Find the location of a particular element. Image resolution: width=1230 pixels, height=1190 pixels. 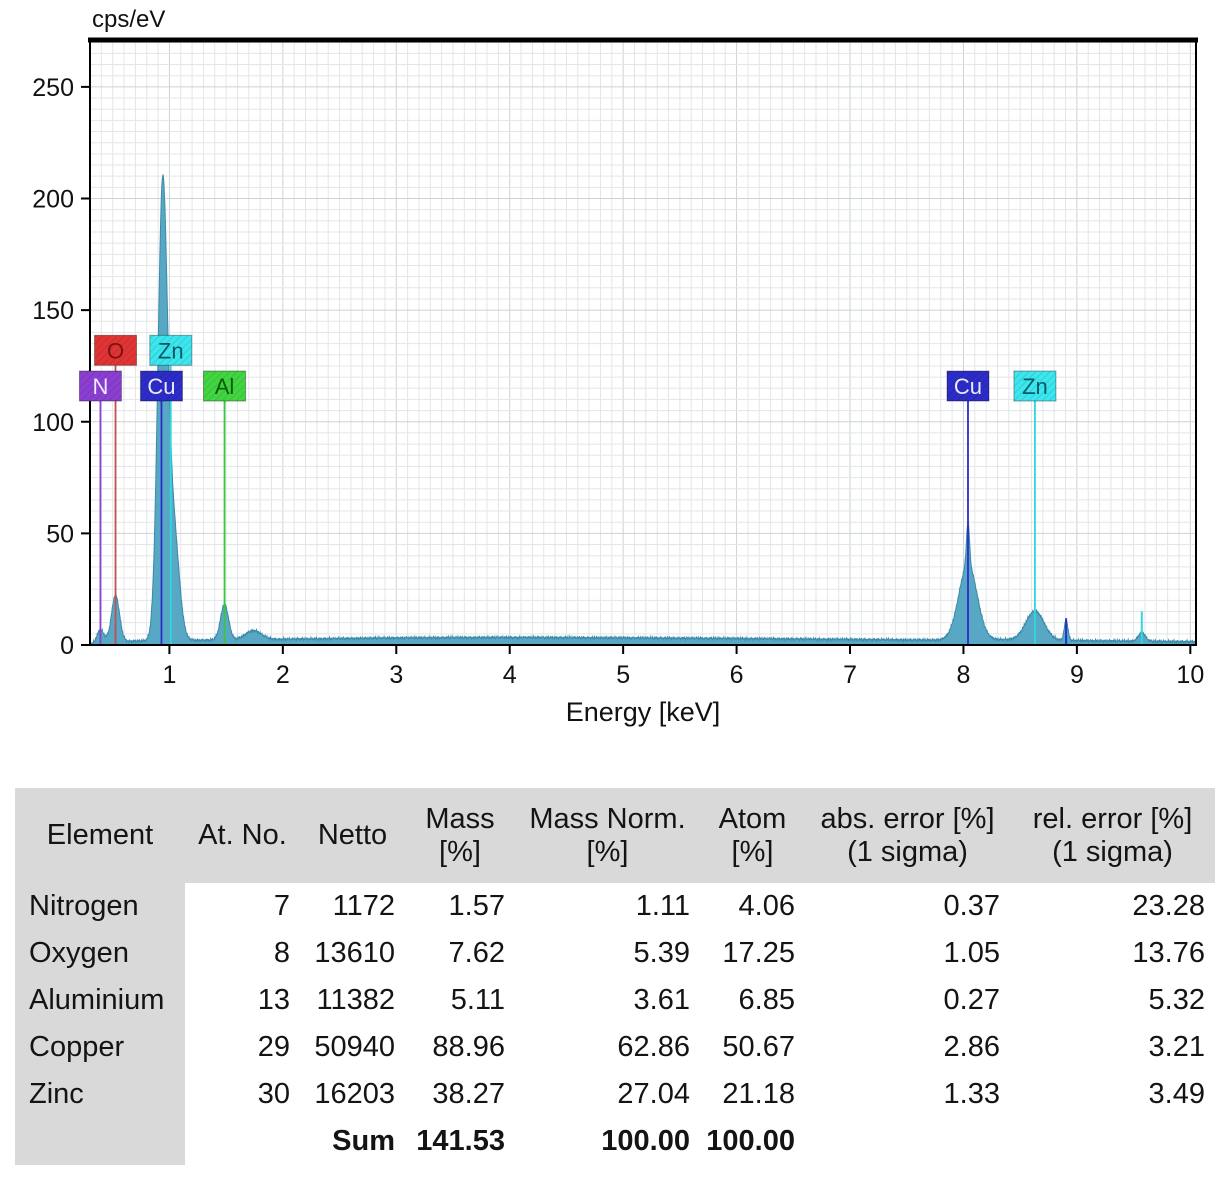

sum-label: Sum is located at coordinates (352, 1141).